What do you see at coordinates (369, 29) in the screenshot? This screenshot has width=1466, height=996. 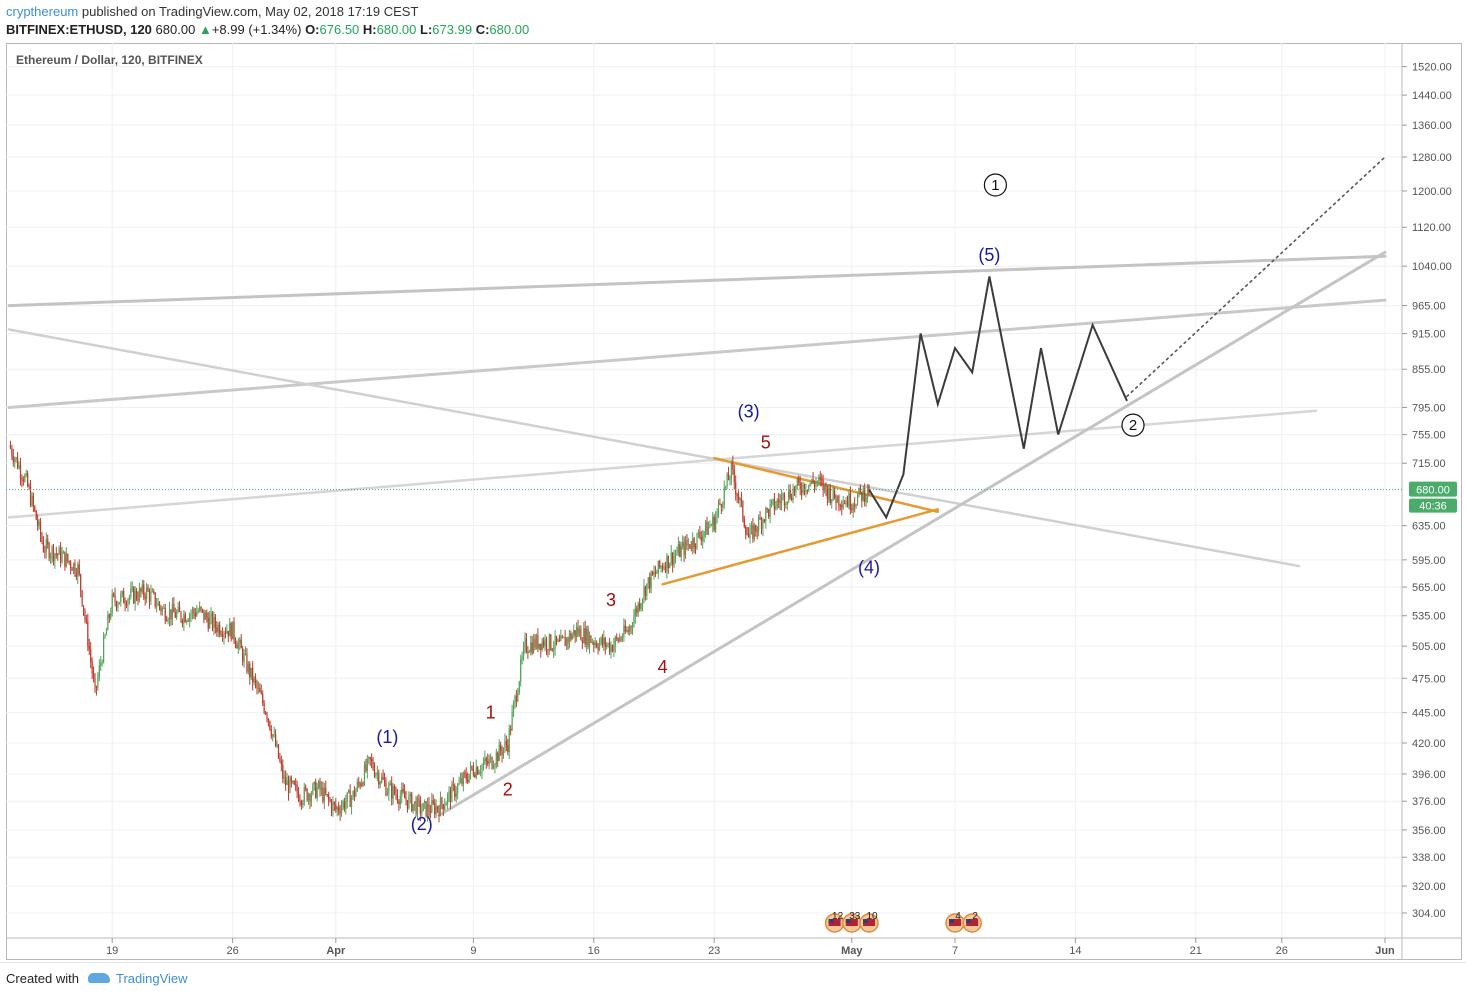 I see `high-label: H:` at bounding box center [369, 29].